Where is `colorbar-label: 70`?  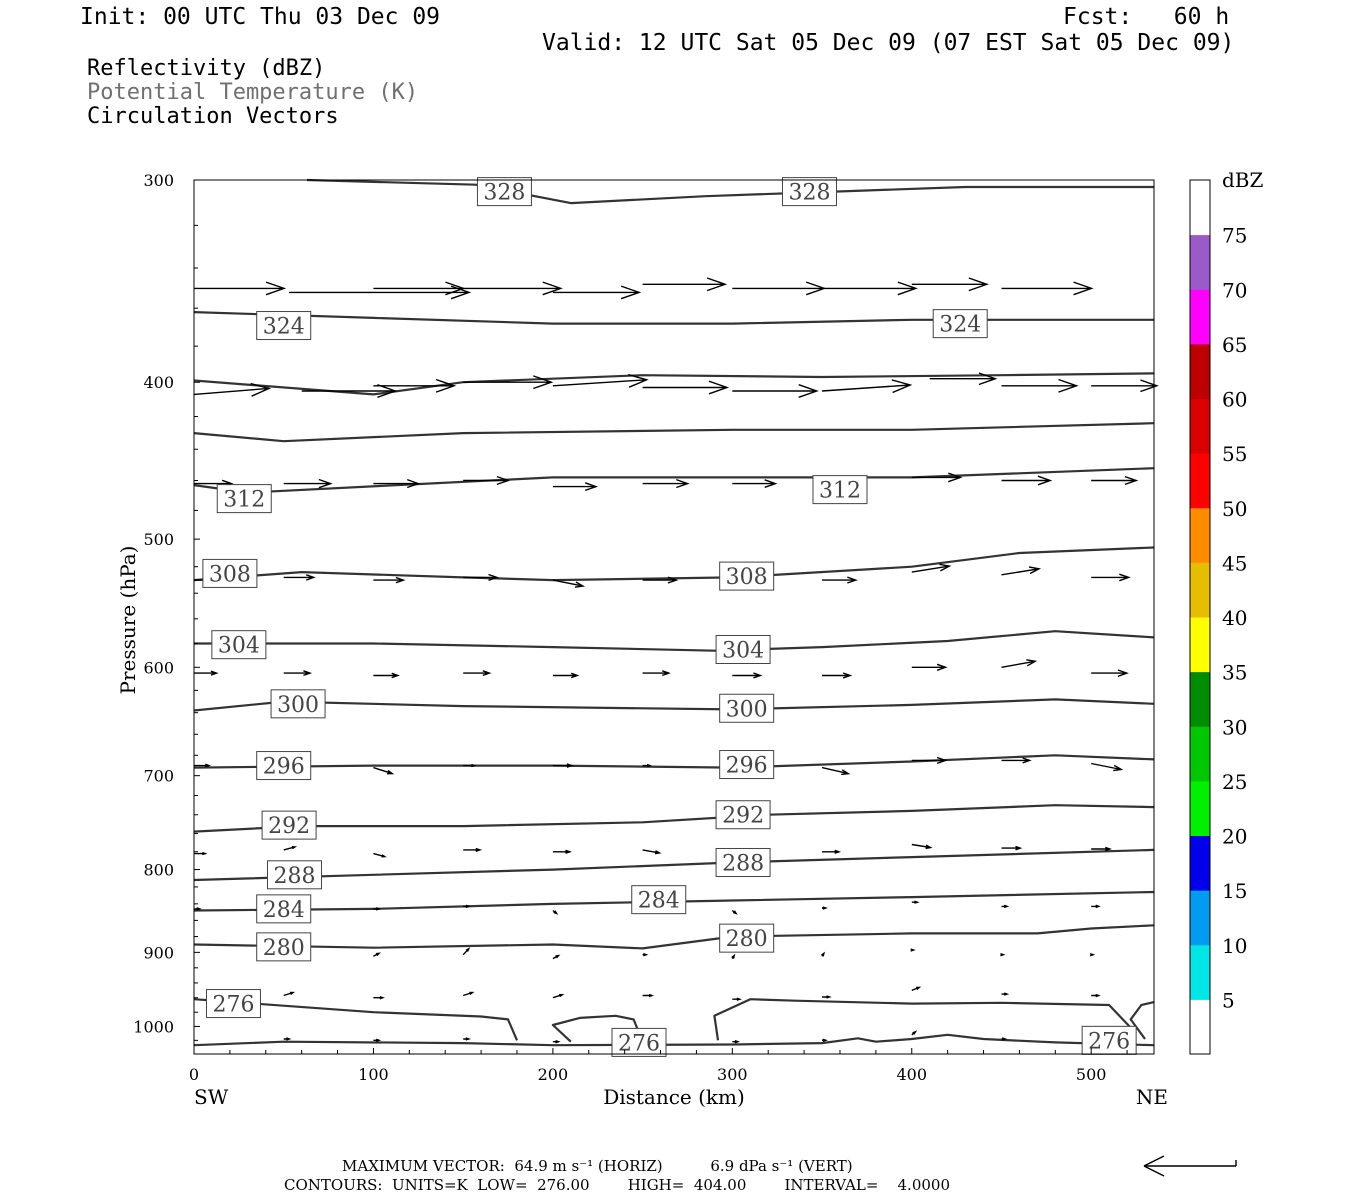 colorbar-label: 70 is located at coordinates (1234, 290).